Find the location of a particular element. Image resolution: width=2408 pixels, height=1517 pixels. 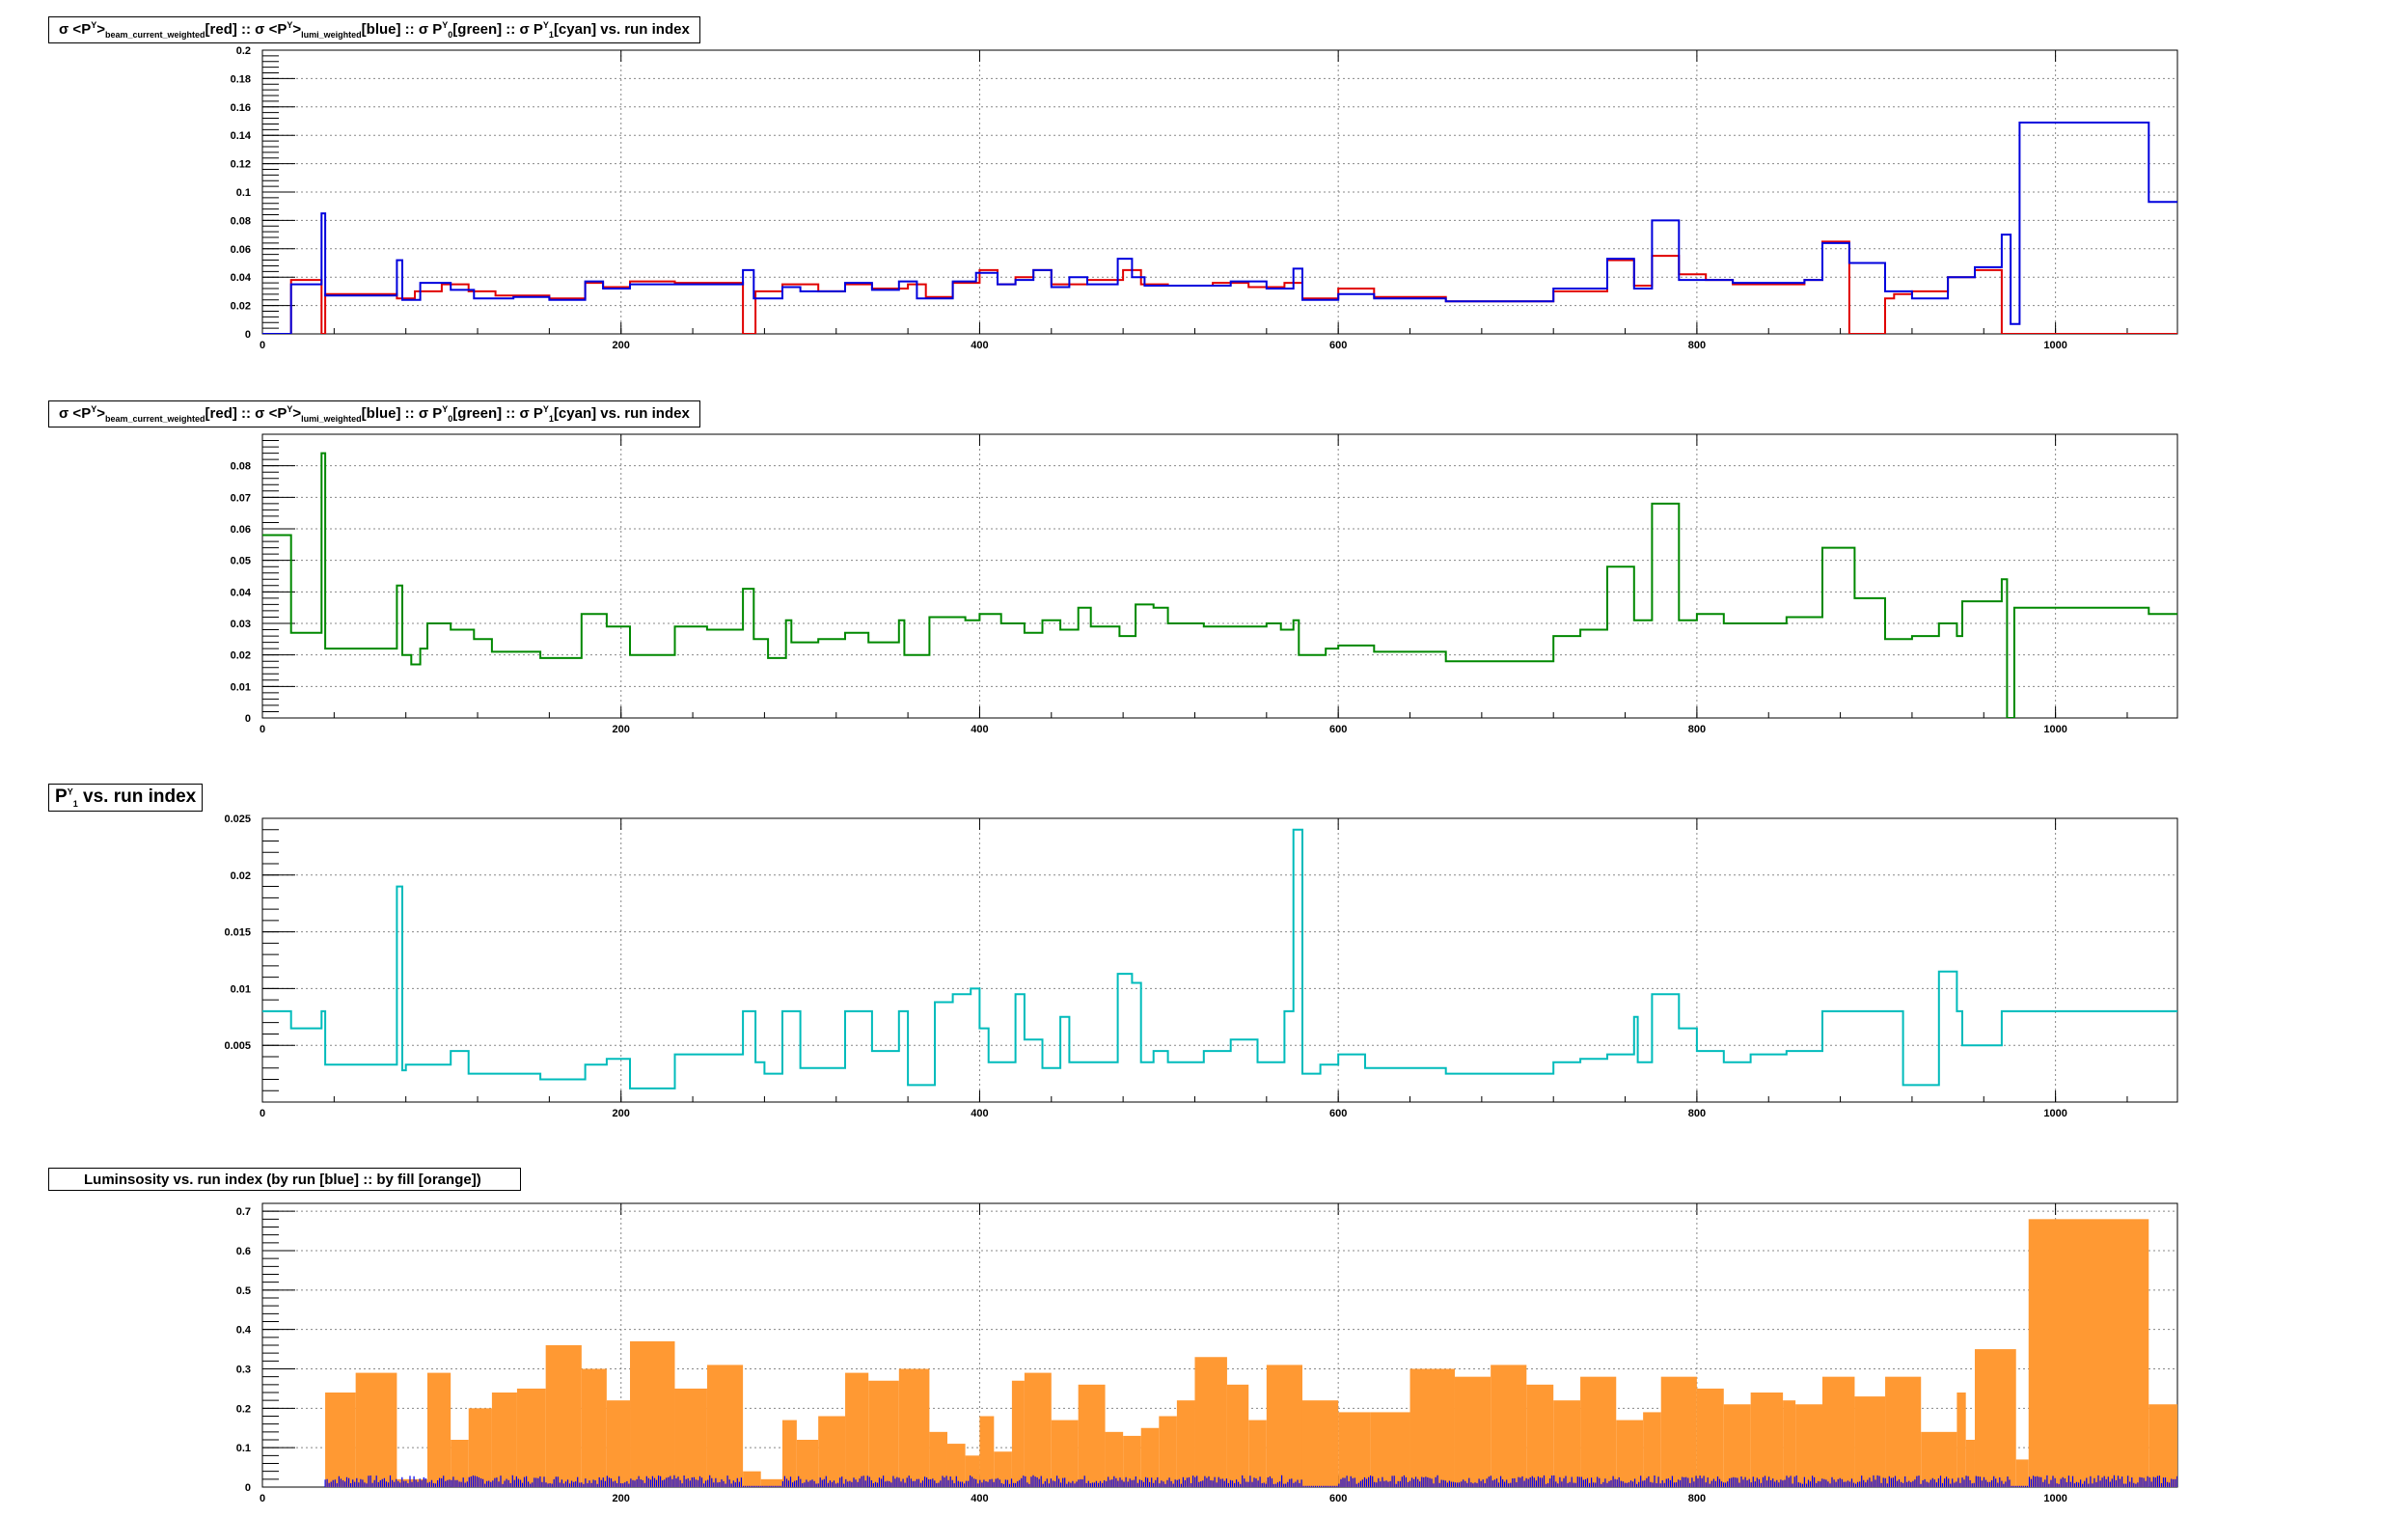

x-tick-label: 800 is located at coordinates (1697, 729).